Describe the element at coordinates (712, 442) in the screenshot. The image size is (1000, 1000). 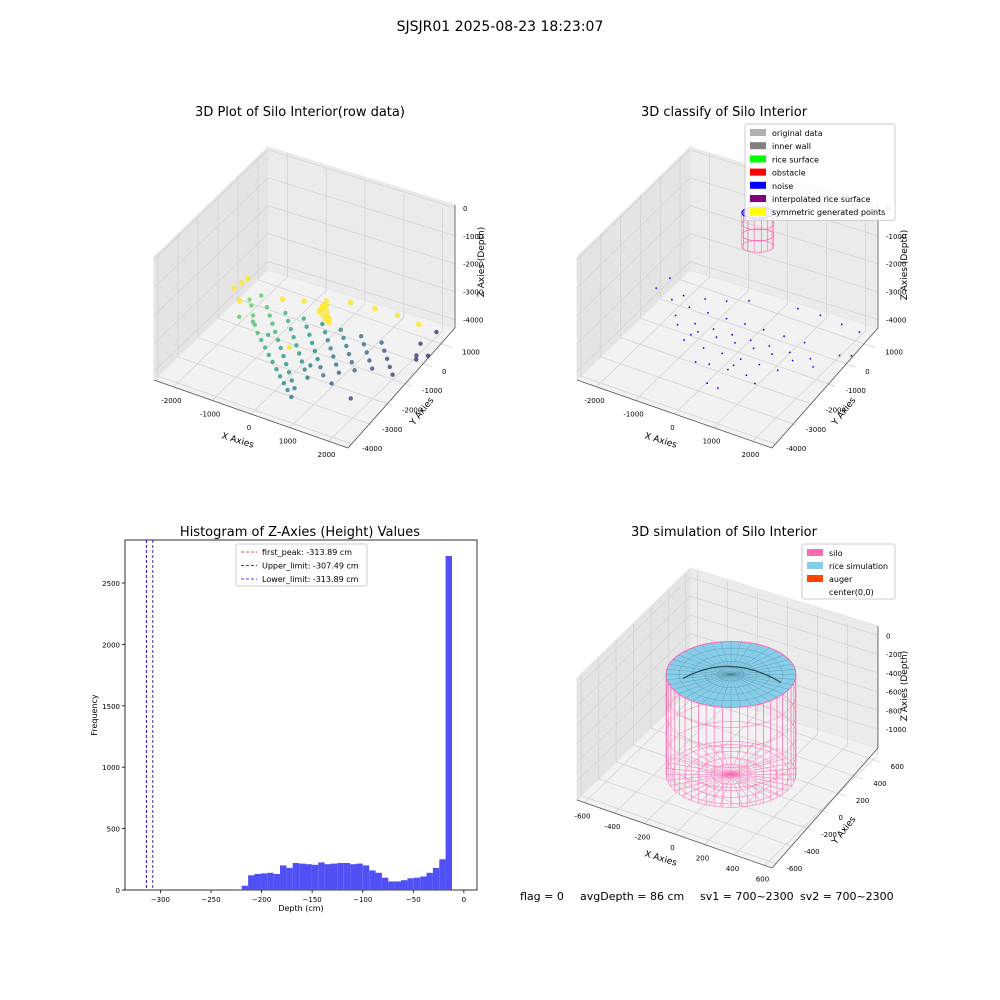
I see `x-tick-label: 1000` at that location.